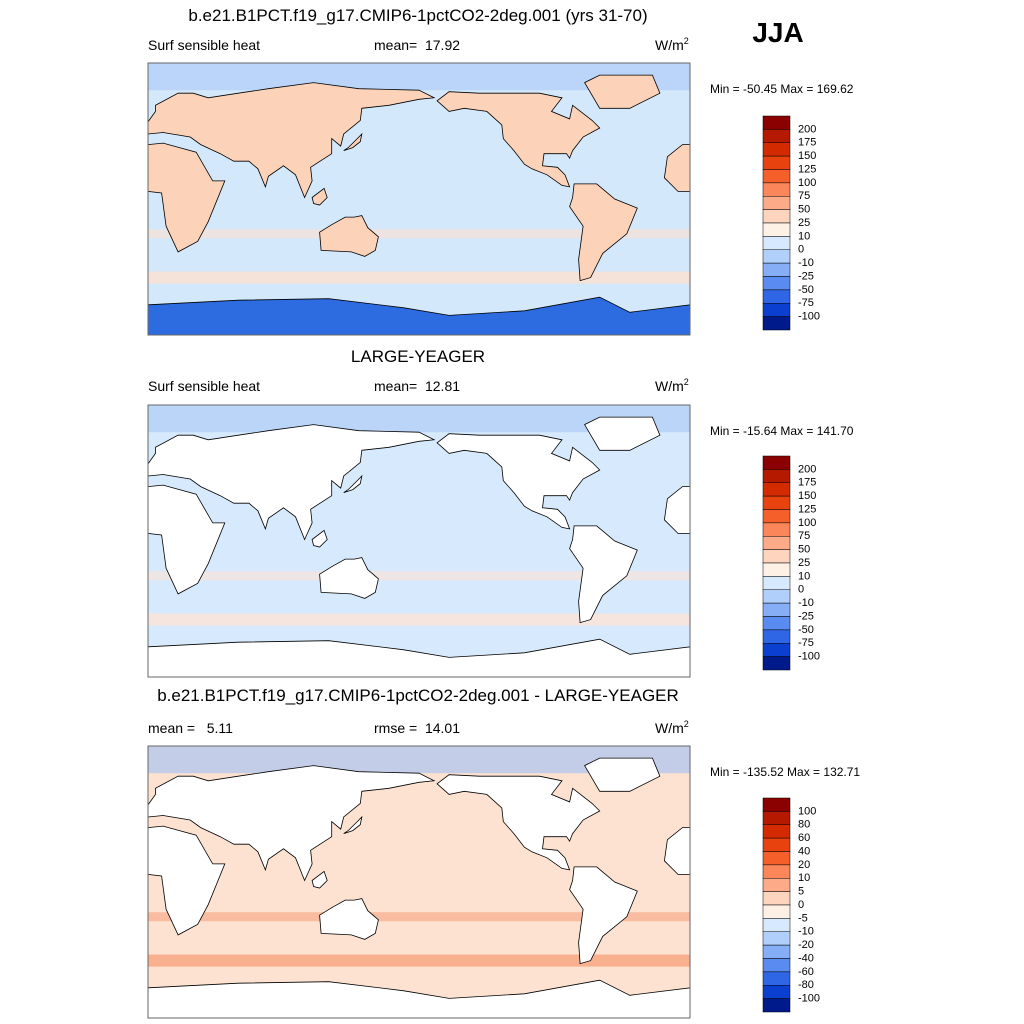 This screenshot has width=1024, height=1024. I want to click on panel-center-label: rmse = 14.01, so click(417, 728).